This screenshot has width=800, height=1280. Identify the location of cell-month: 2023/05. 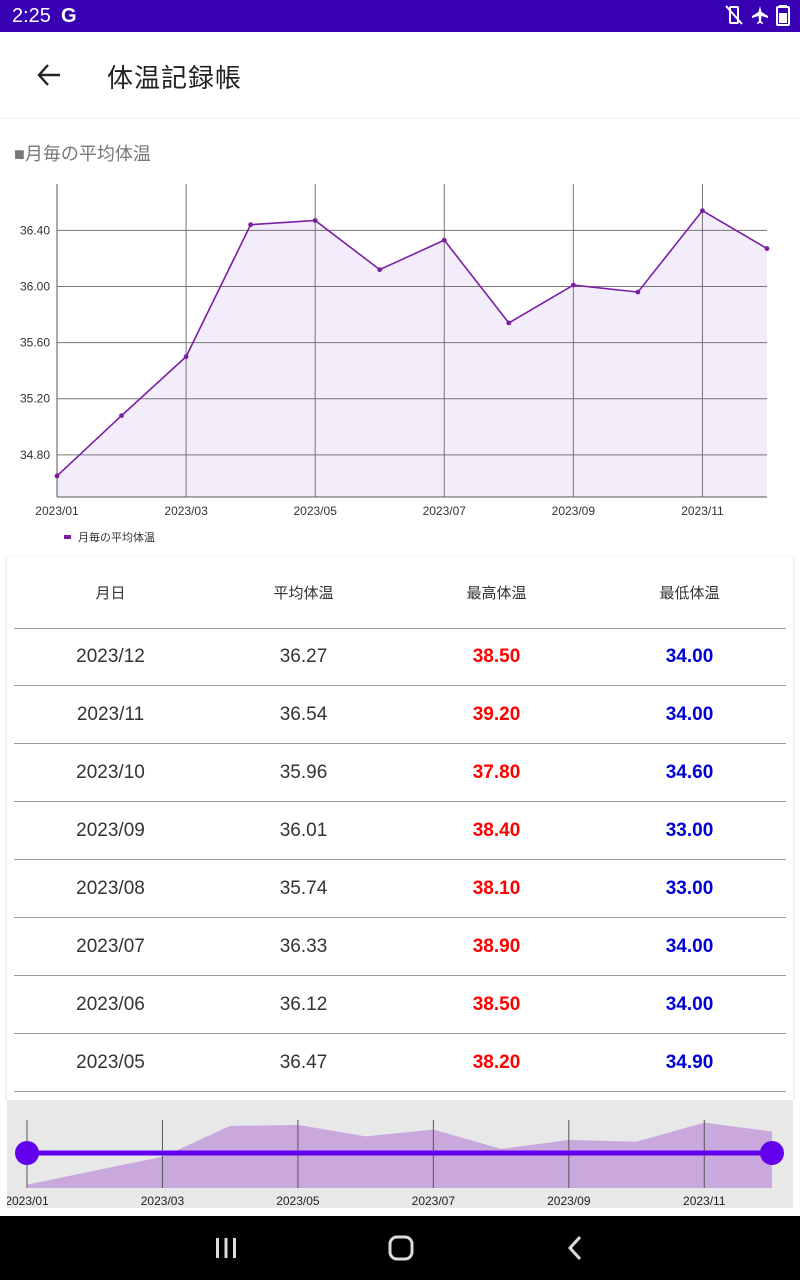
(110, 1062).